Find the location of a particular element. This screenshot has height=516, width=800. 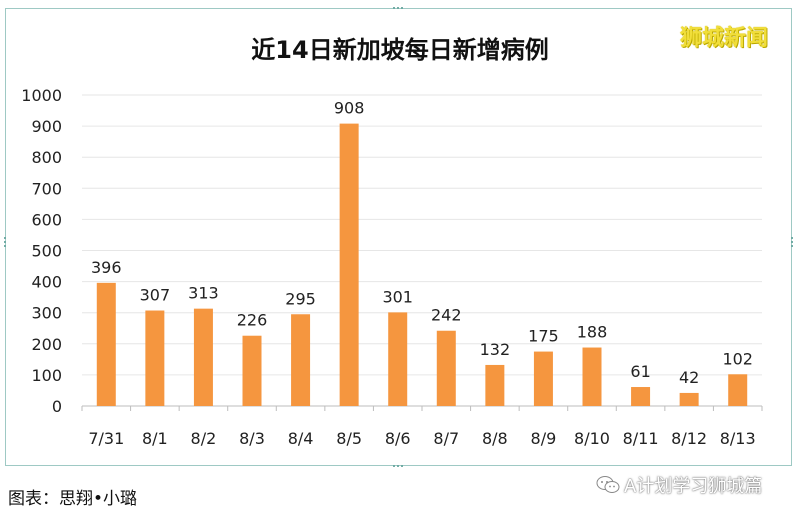

wechat-watermark: A计划学习狮城篇 is located at coordinates (679, 485).